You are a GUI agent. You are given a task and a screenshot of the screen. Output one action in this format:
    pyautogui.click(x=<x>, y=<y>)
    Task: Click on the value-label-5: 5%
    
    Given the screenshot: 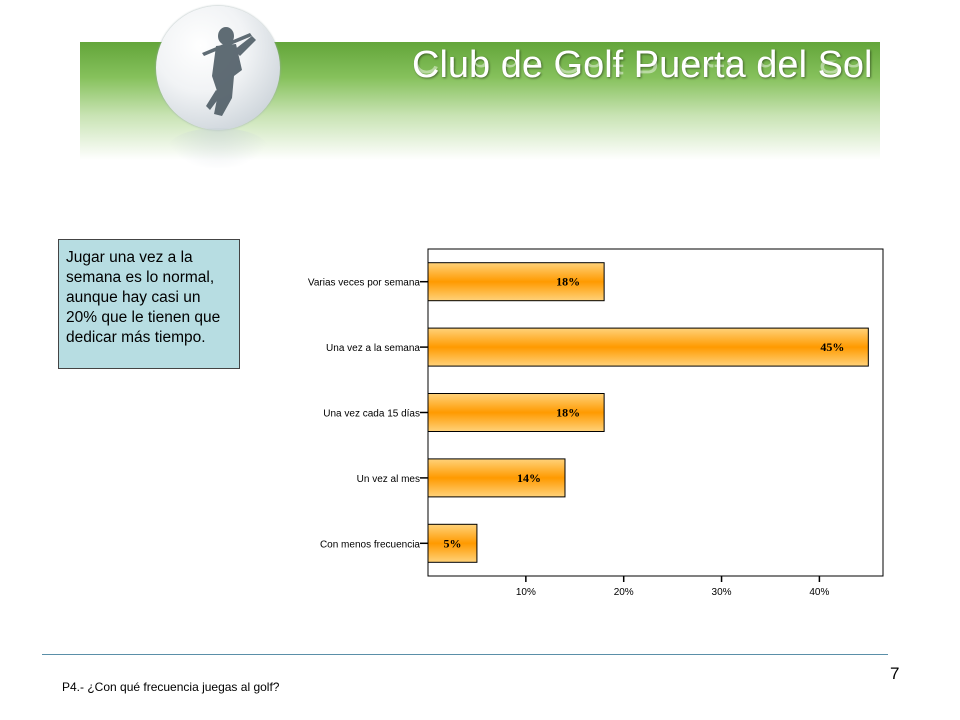 What is the action you would take?
    pyautogui.click(x=452, y=543)
    